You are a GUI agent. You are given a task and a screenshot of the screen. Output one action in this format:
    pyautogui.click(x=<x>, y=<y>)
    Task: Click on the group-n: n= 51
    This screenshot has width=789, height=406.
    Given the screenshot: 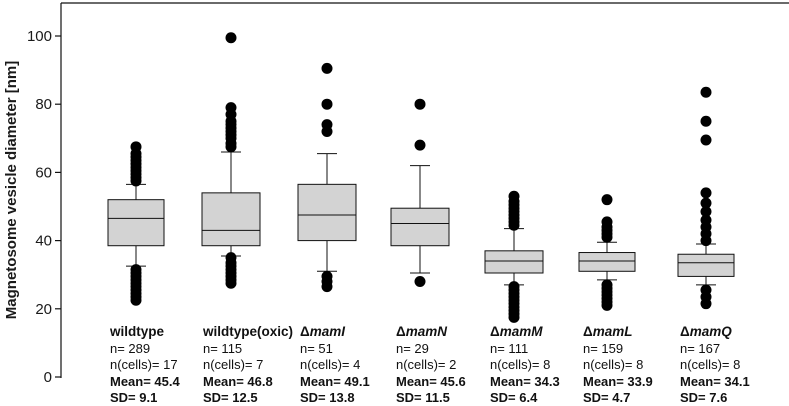 What is the action you would take?
    pyautogui.click(x=316, y=348)
    